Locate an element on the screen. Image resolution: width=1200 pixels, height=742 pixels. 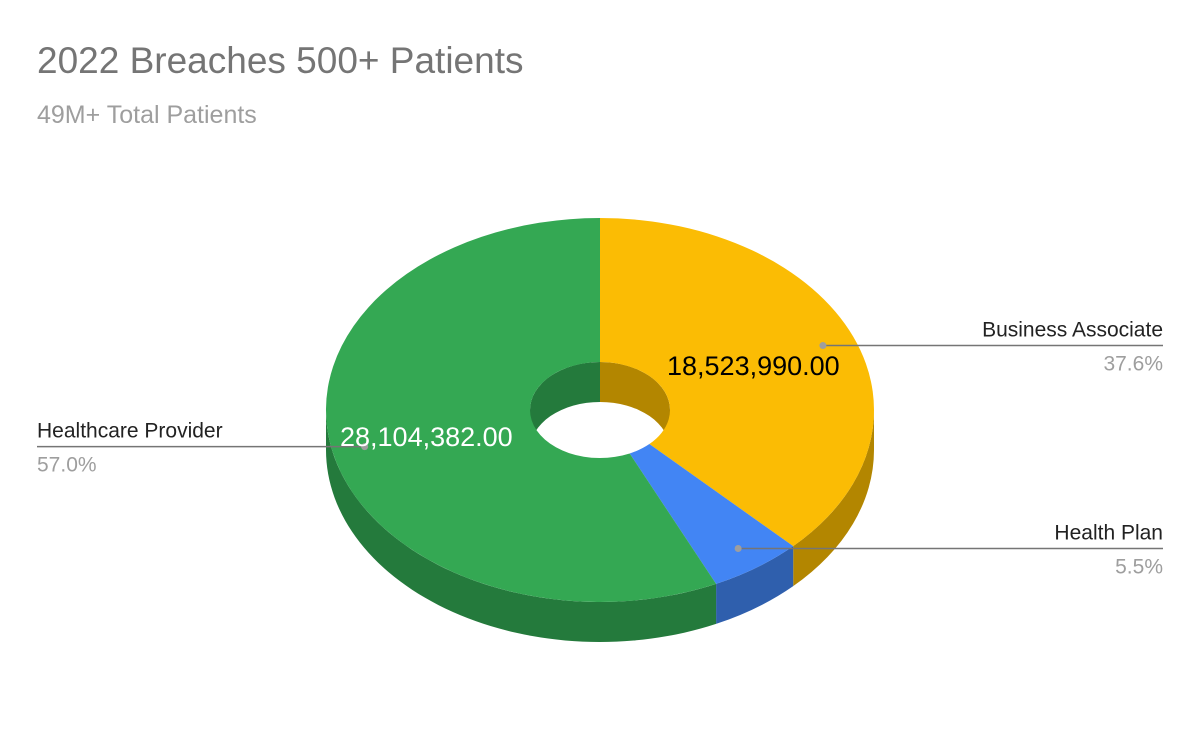
slice-label-0: Business Associate is located at coordinates (1072, 330).